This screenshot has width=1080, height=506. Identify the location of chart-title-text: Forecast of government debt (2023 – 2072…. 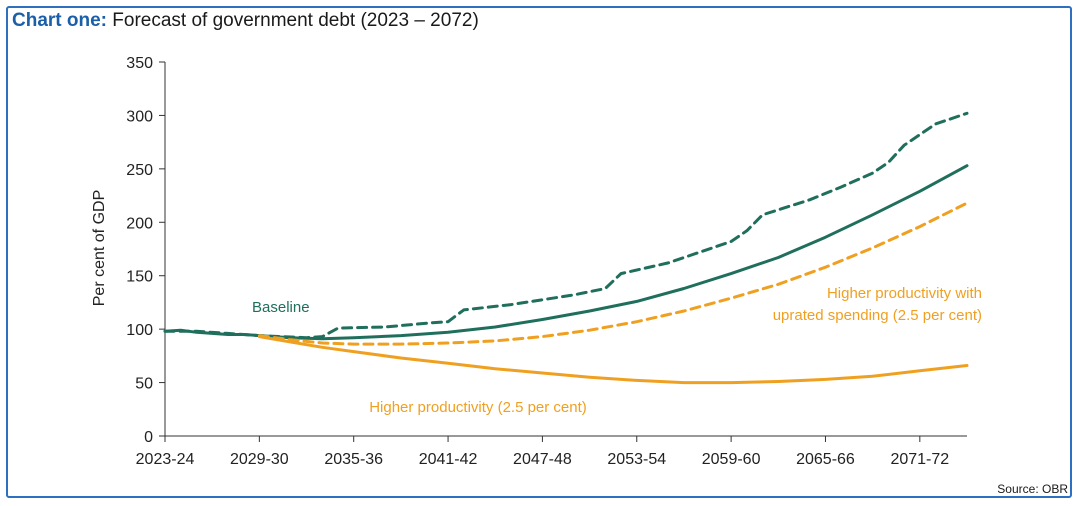
(293, 20).